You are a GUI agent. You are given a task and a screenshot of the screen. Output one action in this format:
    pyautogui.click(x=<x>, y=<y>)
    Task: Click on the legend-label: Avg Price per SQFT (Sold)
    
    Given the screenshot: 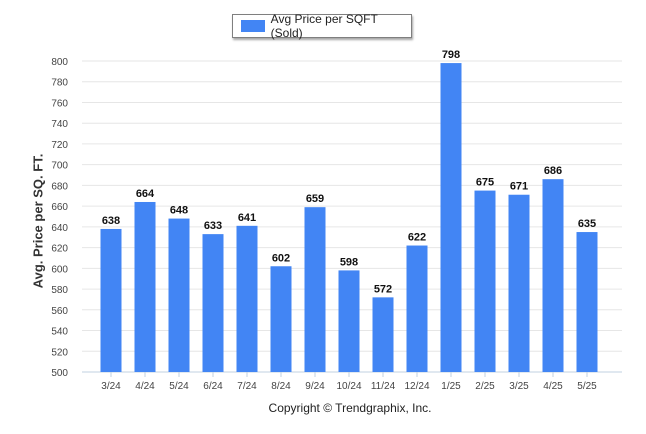 What is the action you would take?
    pyautogui.click(x=324, y=26)
    